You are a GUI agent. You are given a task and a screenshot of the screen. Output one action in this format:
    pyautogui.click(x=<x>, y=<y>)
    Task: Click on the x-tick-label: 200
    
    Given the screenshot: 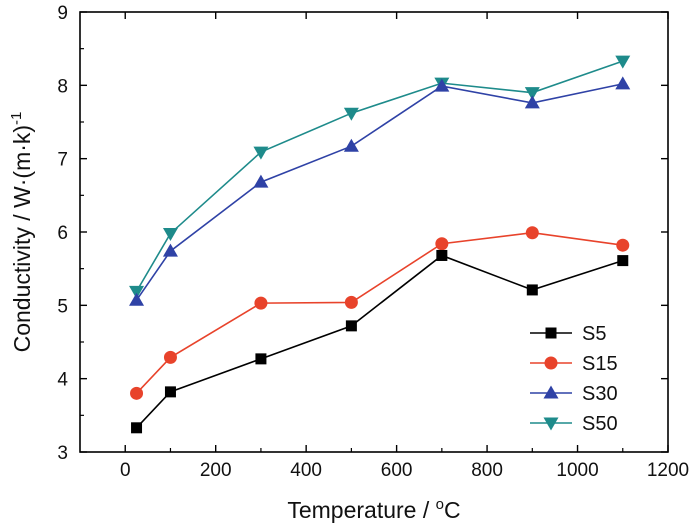 What is the action you would take?
    pyautogui.click(x=216, y=470)
    